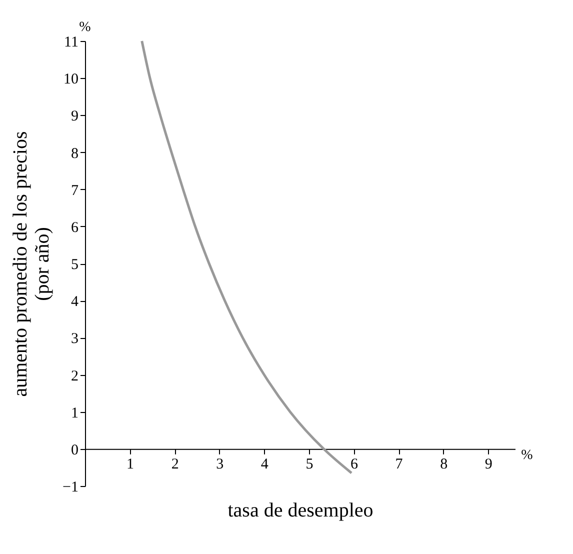 This screenshot has width=573, height=554. Describe the element at coordinates (220, 464) in the screenshot. I see `x-tick-label: 3` at that location.